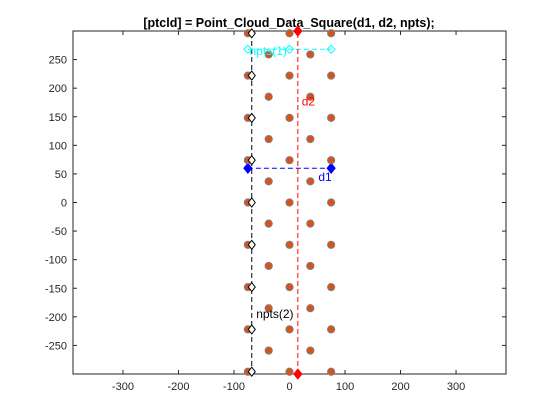 The height and width of the screenshot is (420, 560). Describe the element at coordinates (345, 387) in the screenshot. I see `x-tick-label: 100` at that location.